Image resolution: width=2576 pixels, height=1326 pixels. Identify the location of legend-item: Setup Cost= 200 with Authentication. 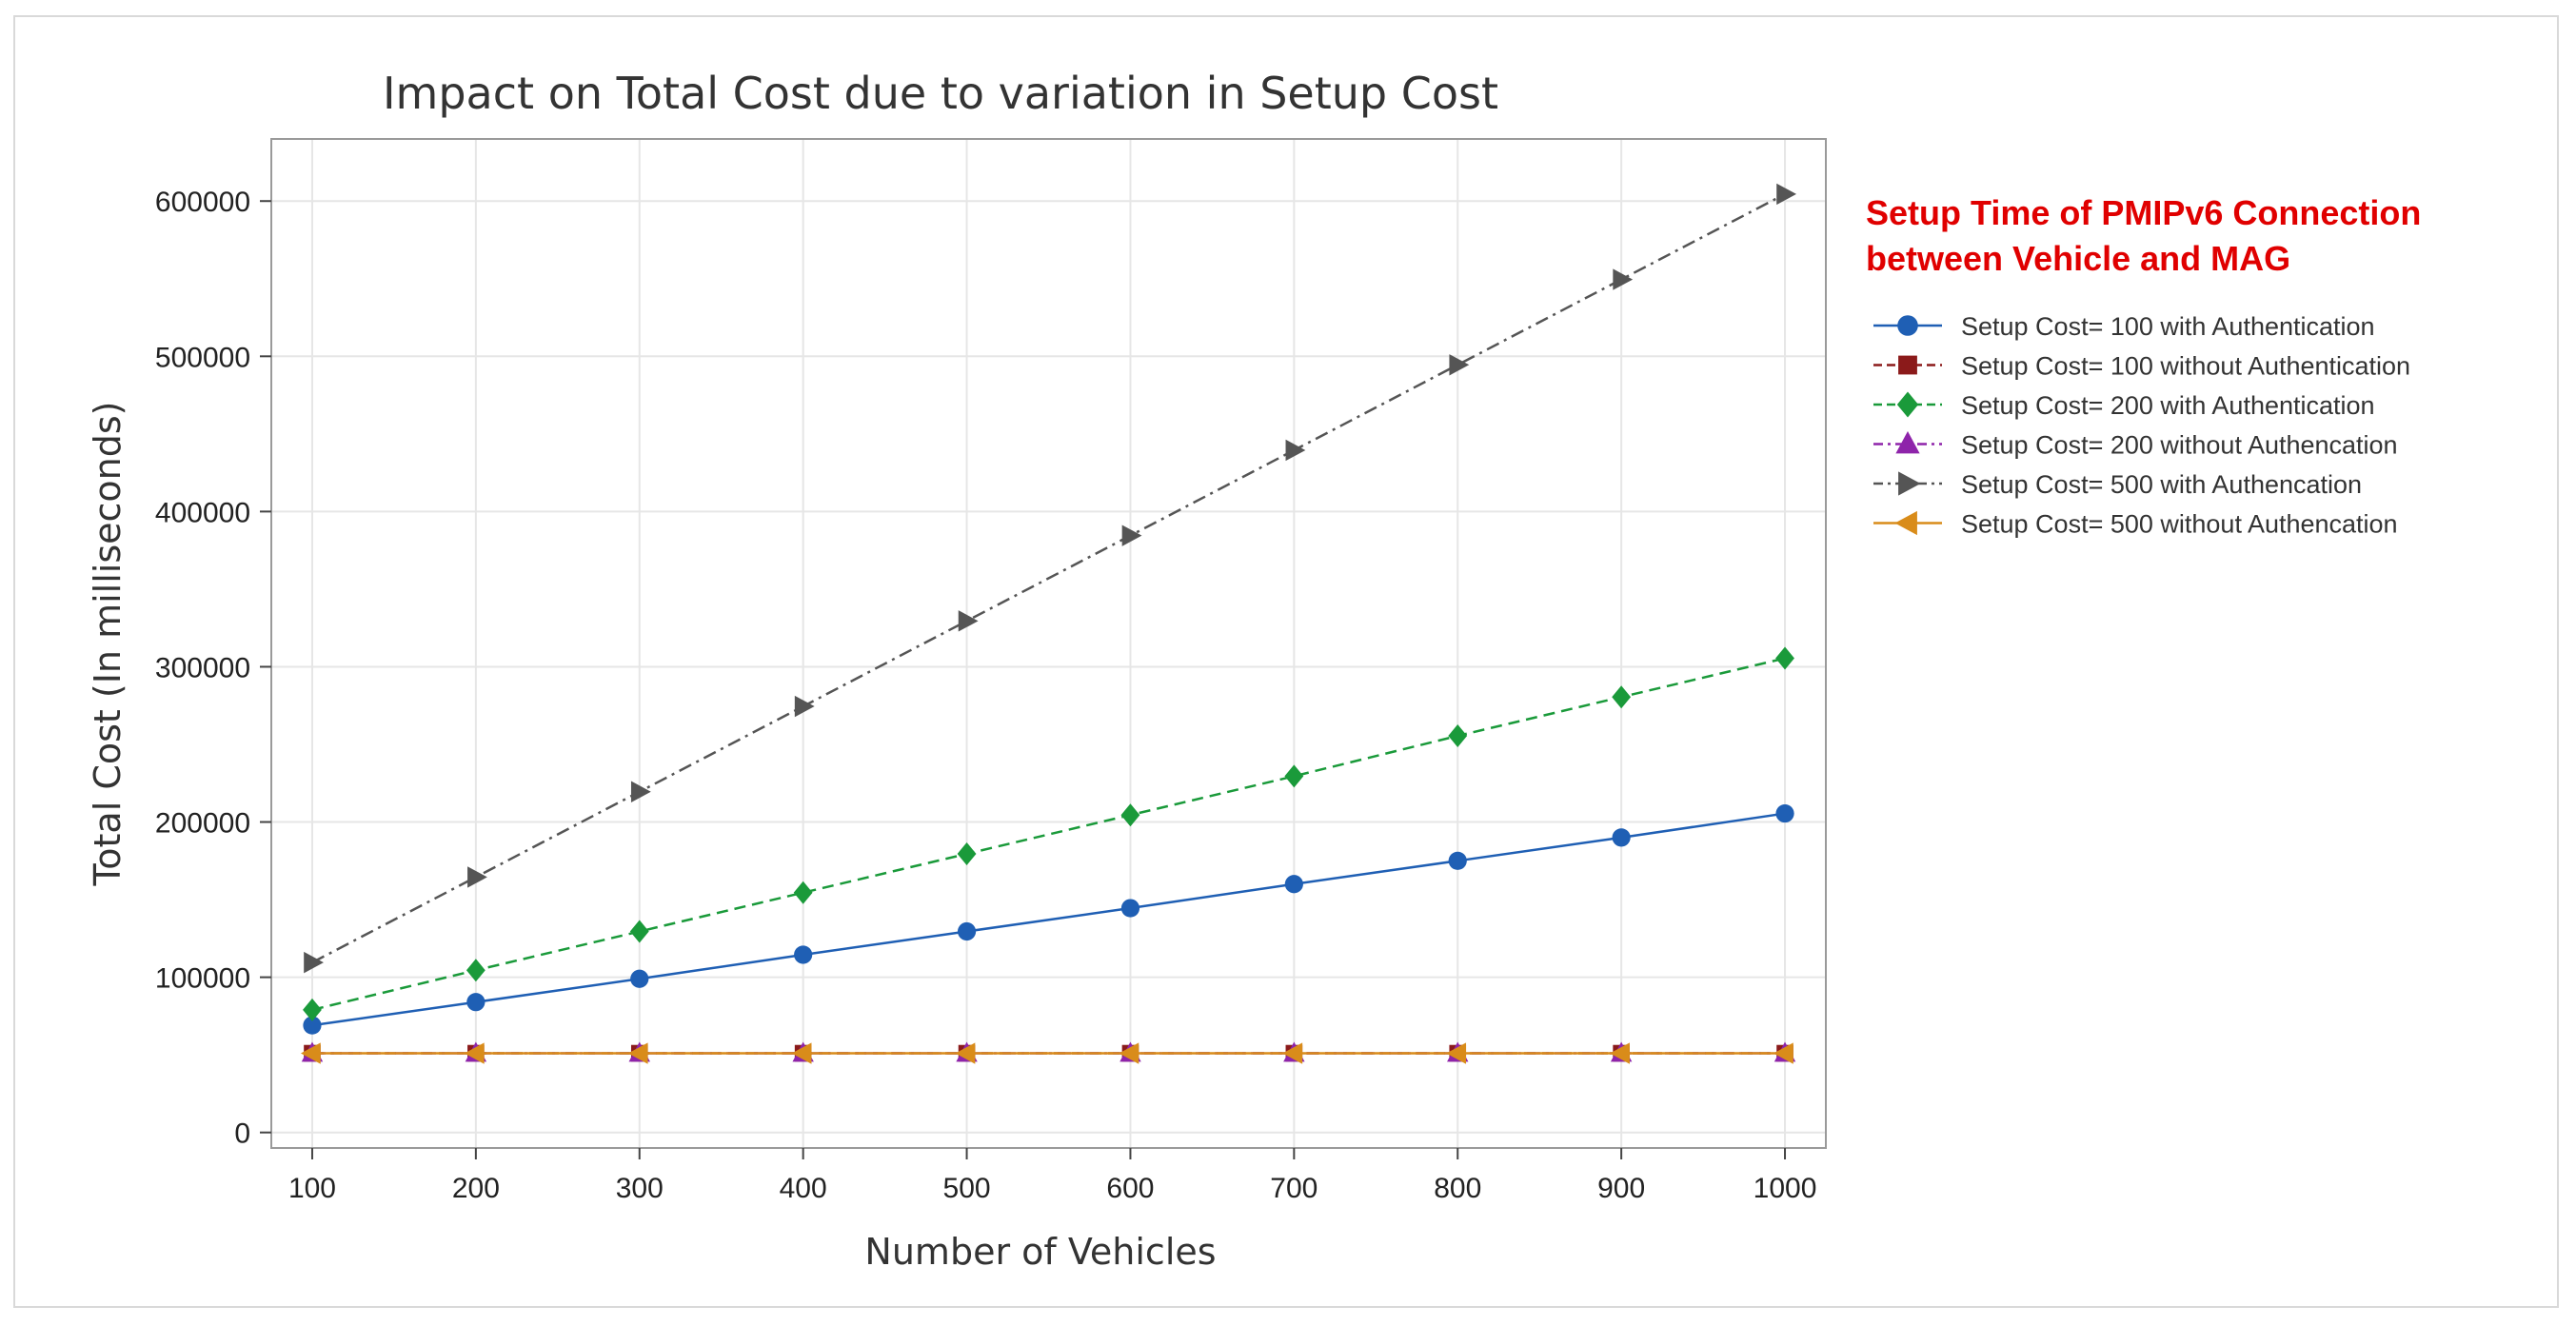
(2124, 405).